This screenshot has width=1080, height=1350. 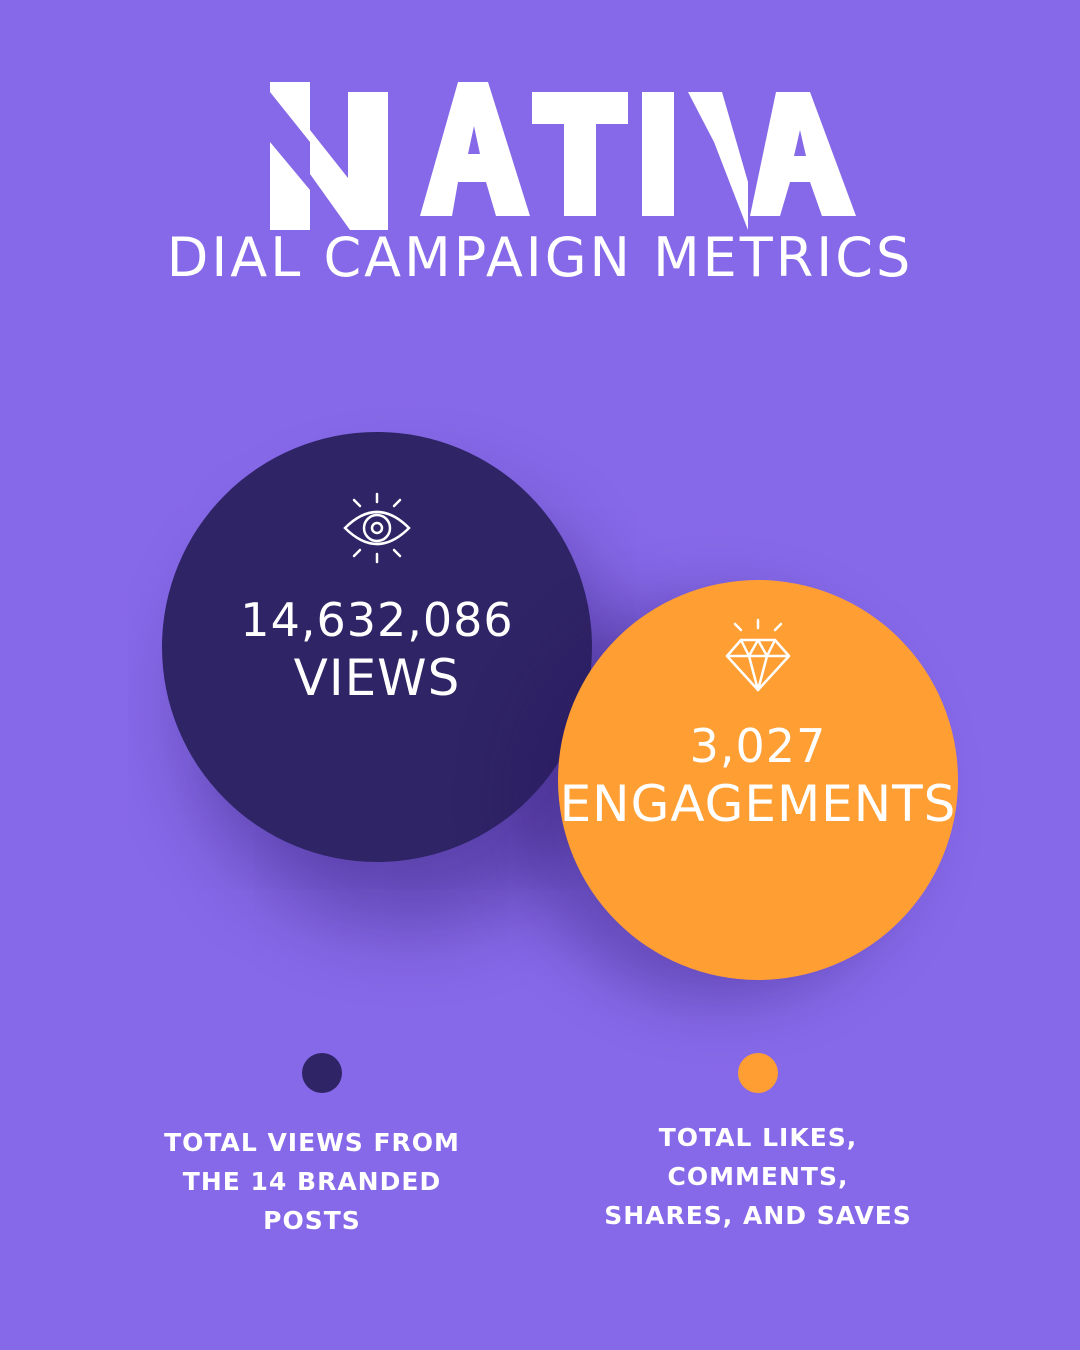 I want to click on eye-icon, so click(x=377, y=528).